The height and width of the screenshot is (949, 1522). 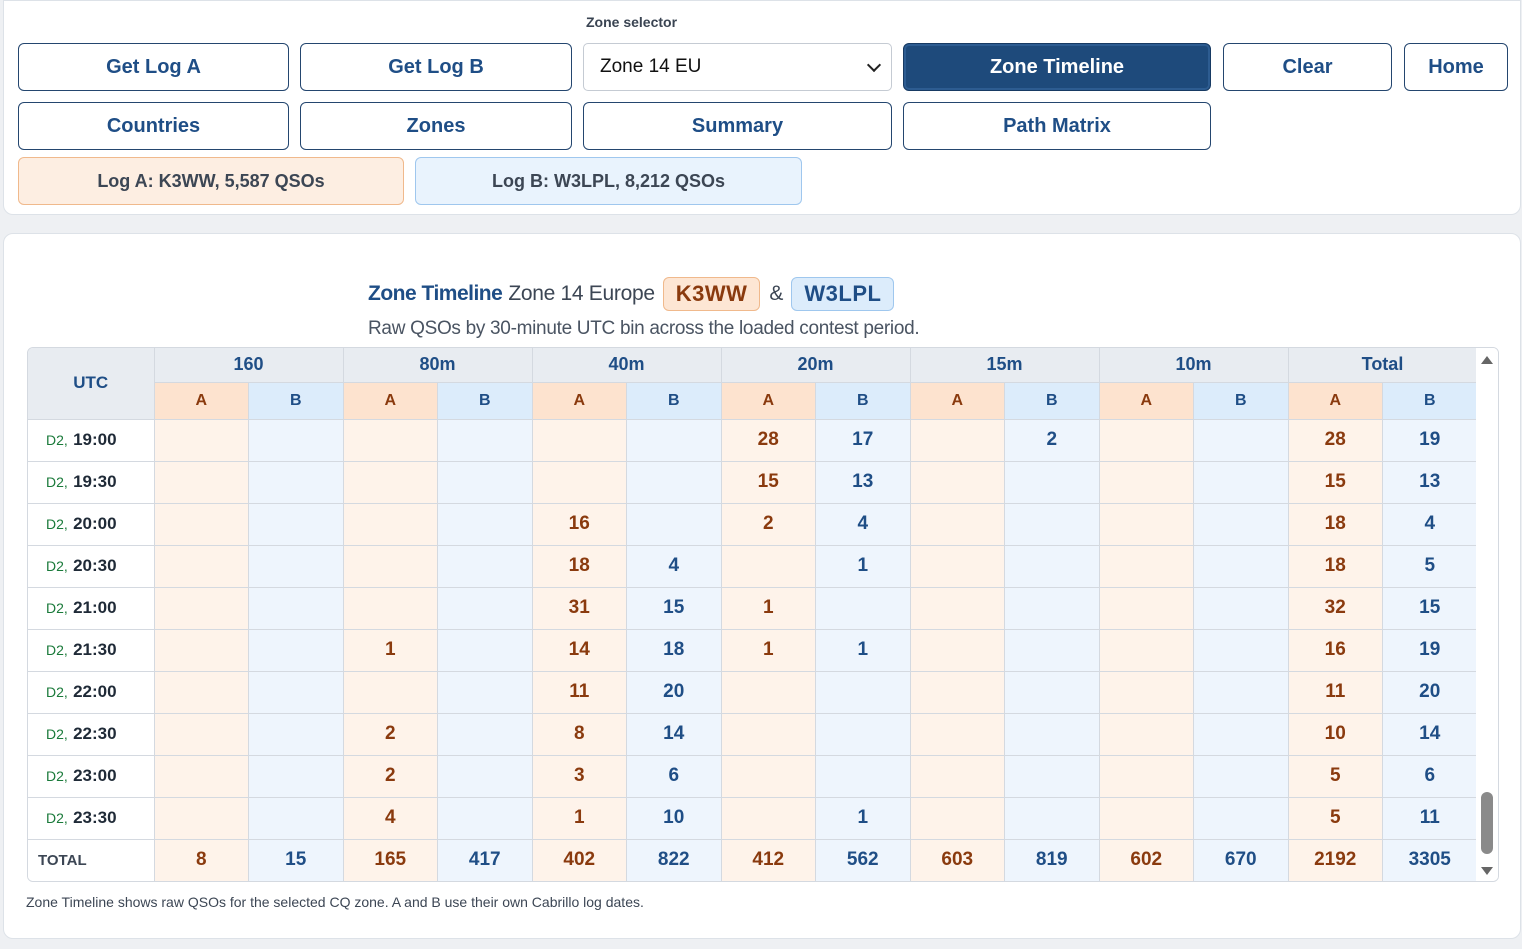 I want to click on count-cell: 10, so click(x=1335, y=734).